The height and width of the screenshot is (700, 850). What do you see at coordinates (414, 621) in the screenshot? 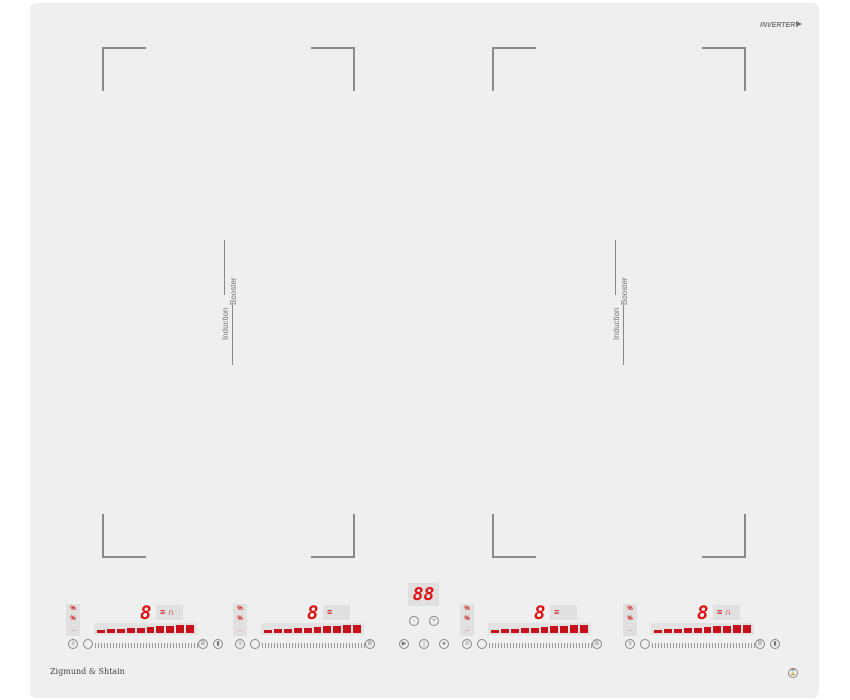
I see `timer-minus-button: -` at bounding box center [414, 621].